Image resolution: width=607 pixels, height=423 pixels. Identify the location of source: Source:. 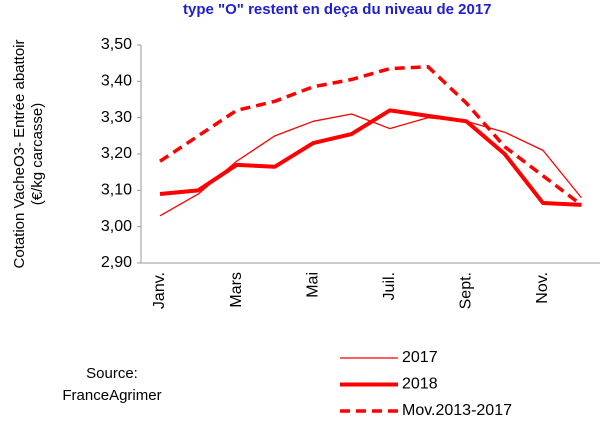
(112, 373).